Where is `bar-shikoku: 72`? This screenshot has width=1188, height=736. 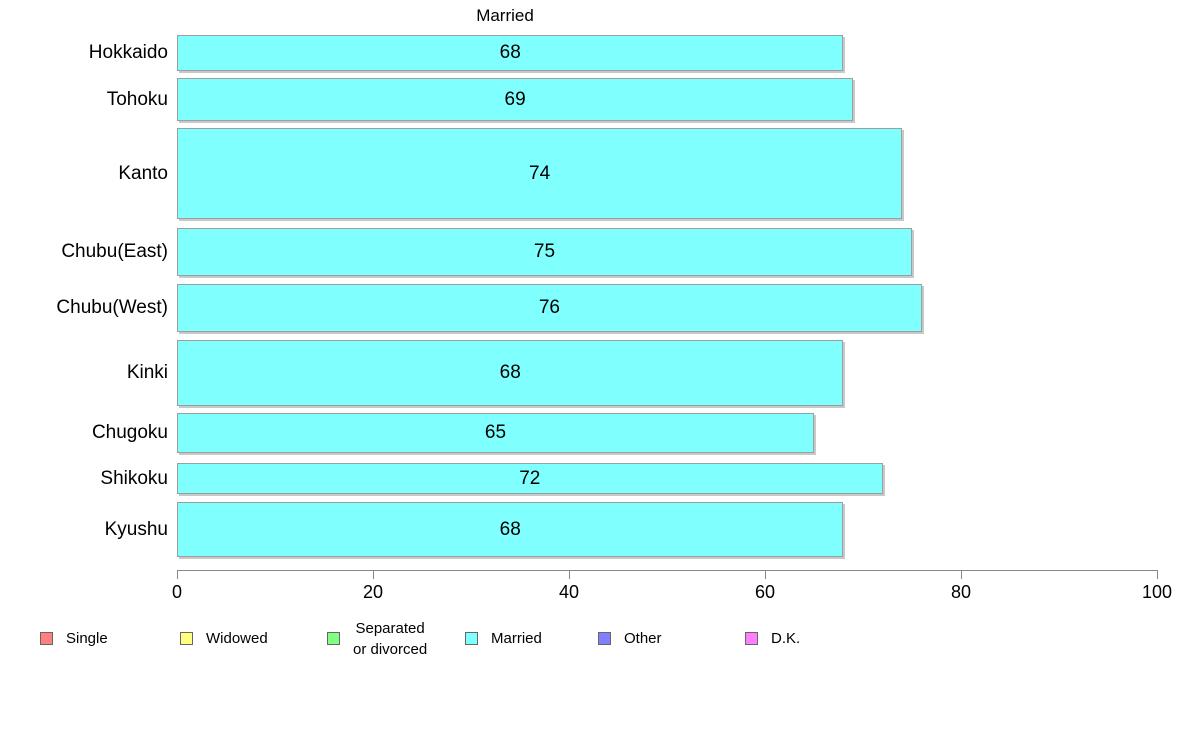
bar-shikoku: 72 is located at coordinates (530, 478).